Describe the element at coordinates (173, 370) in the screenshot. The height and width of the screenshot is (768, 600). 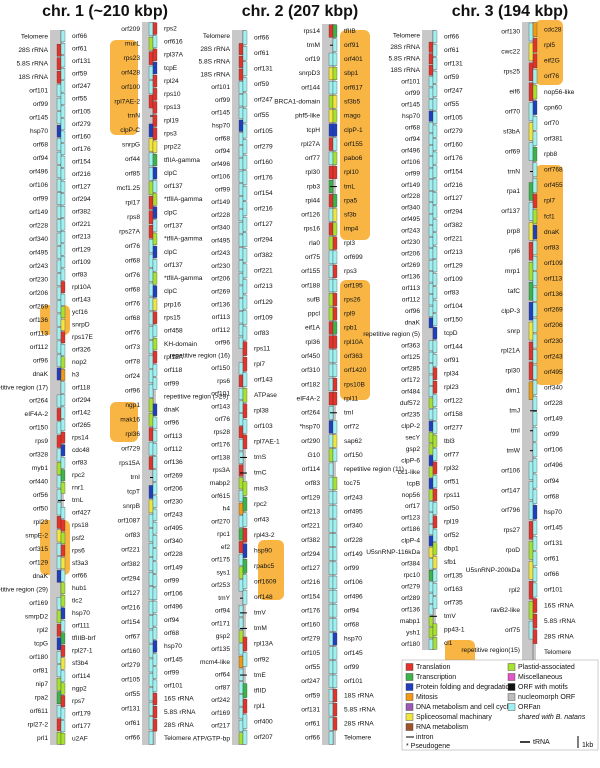
I see `gene-label: orf118` at that location.